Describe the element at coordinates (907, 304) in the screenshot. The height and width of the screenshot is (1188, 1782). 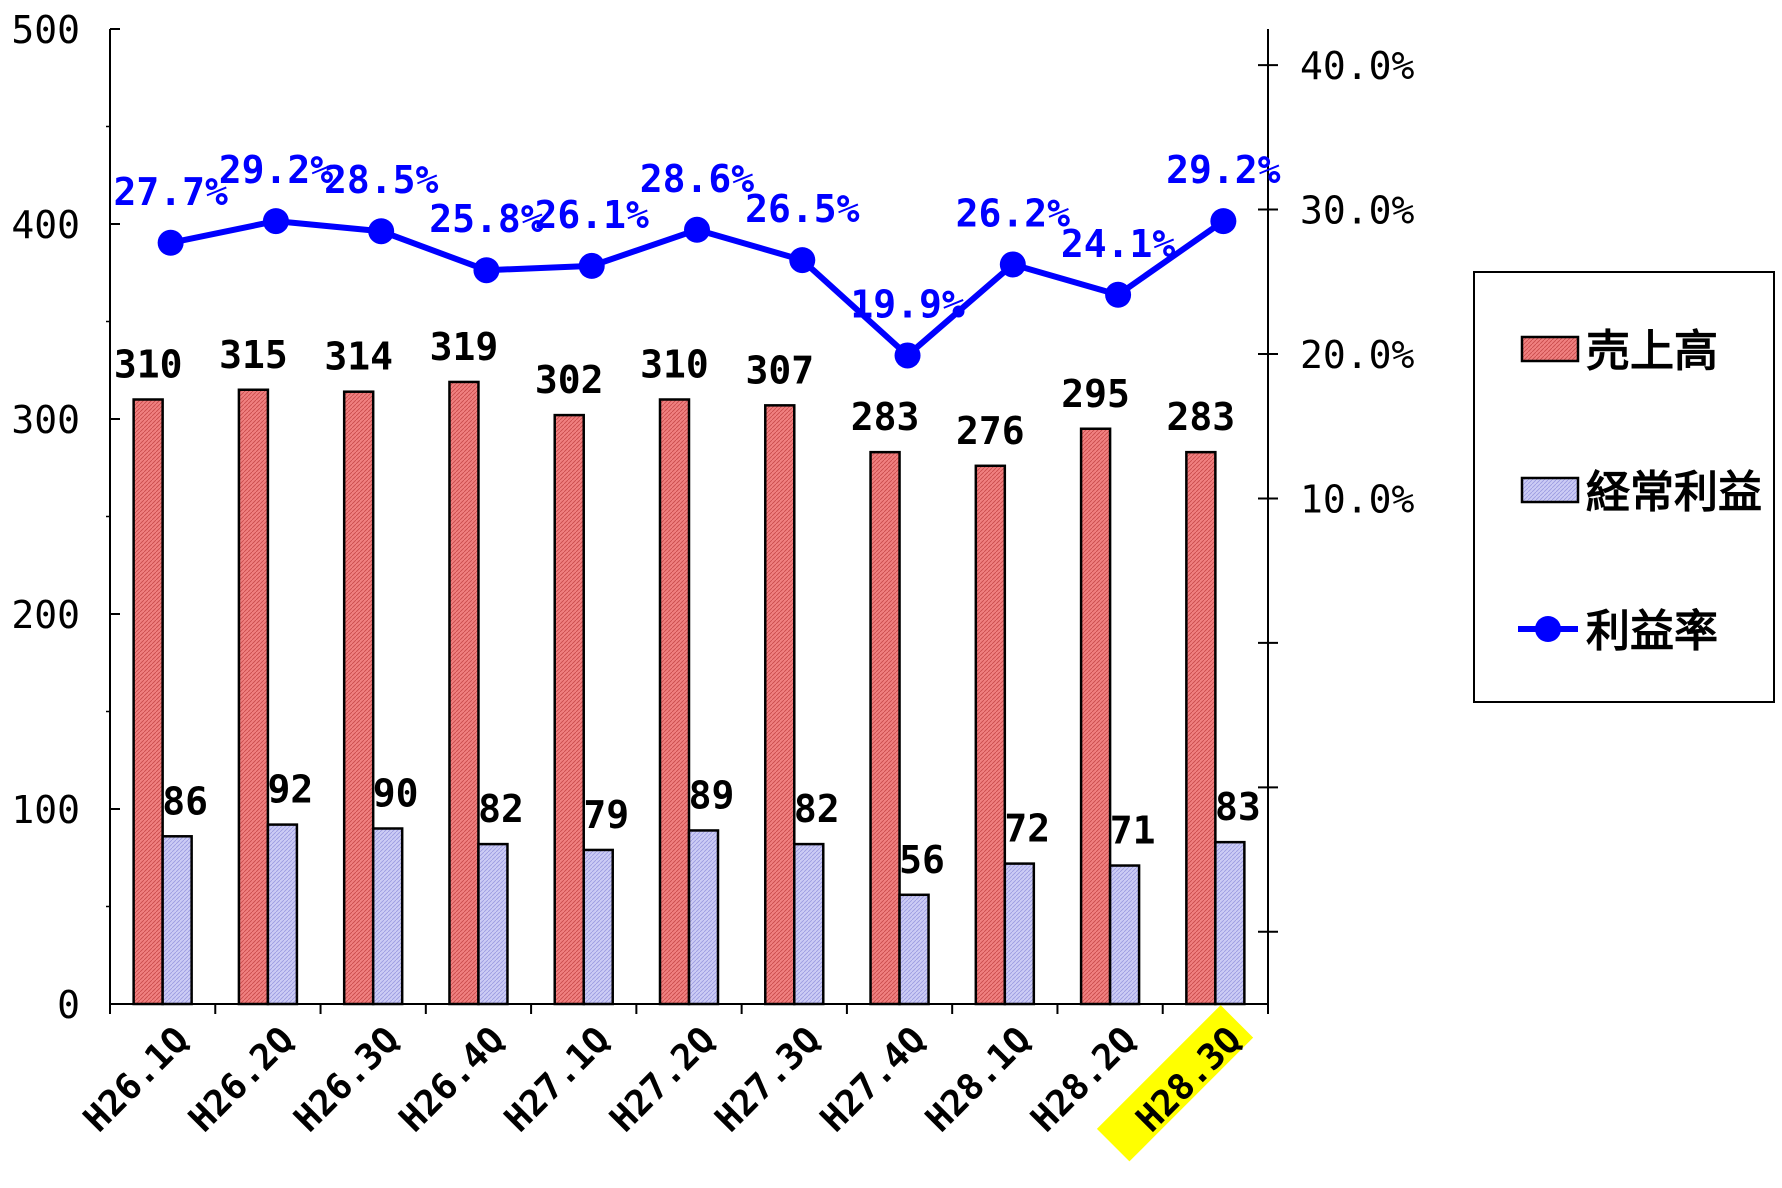
I see `rate-label: 19.9%` at that location.